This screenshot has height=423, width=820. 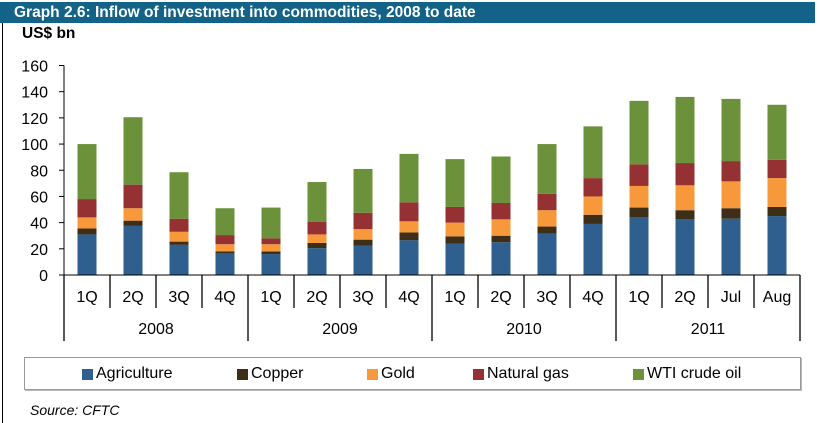 I want to click on y-tick-label: 140, so click(x=34, y=93).